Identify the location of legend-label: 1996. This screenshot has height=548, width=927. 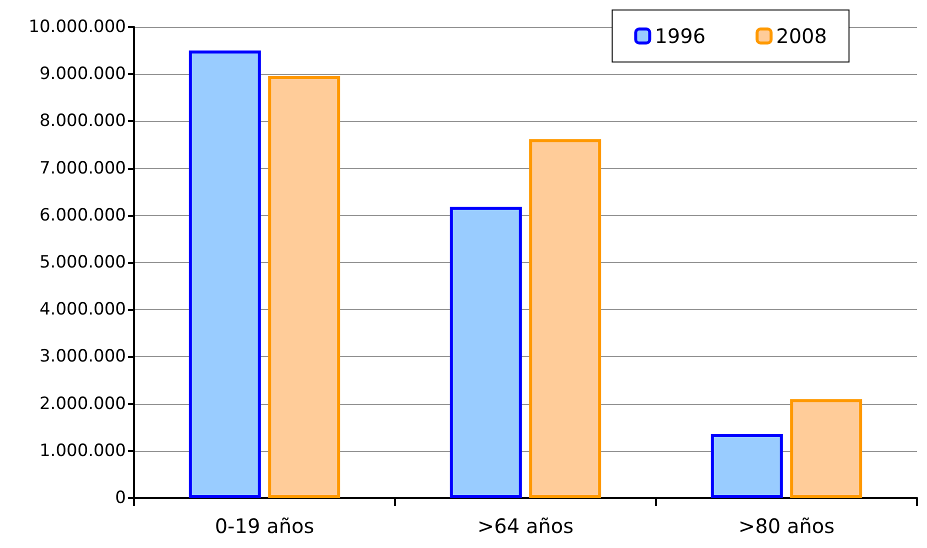
(680, 36).